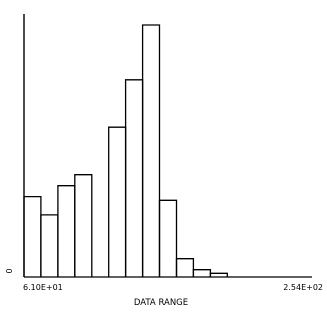 The image size is (327, 323). What do you see at coordinates (303, 287) in the screenshot?
I see `x-tick-label-max: 2.54E+02` at bounding box center [303, 287].